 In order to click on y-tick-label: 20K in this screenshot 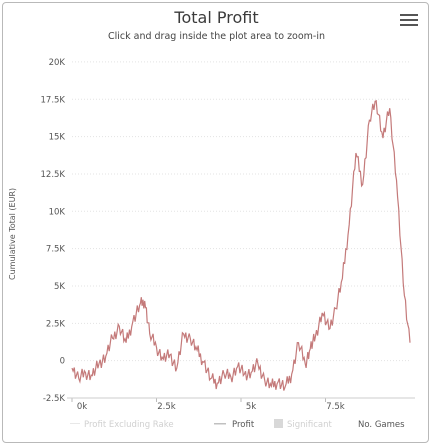, I will do `click(57, 63)`.